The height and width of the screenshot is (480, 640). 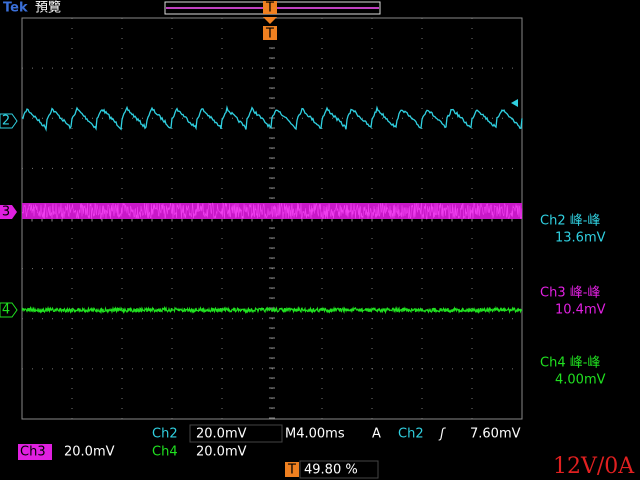 What do you see at coordinates (272, 118) in the screenshot?
I see `ch2-trace` at bounding box center [272, 118].